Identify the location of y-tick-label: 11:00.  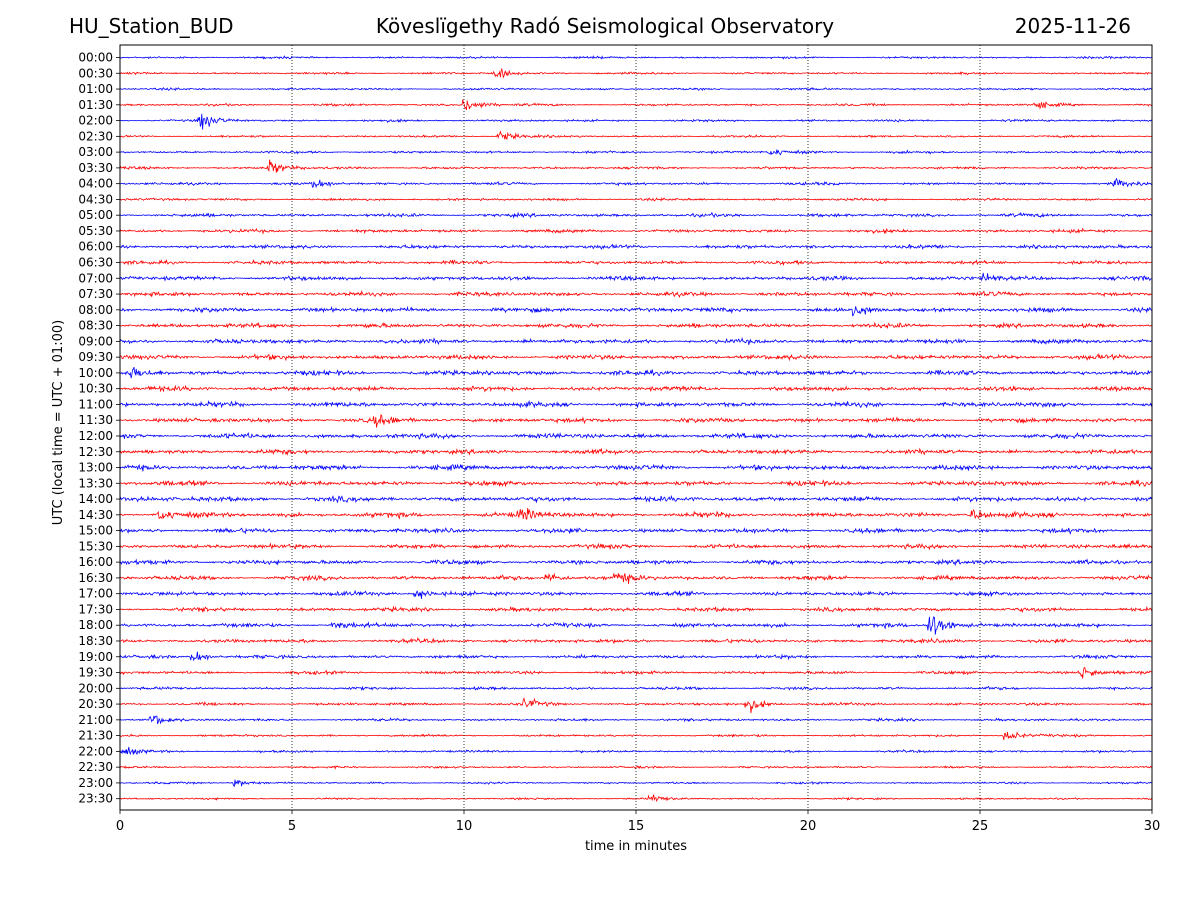
(95, 404).